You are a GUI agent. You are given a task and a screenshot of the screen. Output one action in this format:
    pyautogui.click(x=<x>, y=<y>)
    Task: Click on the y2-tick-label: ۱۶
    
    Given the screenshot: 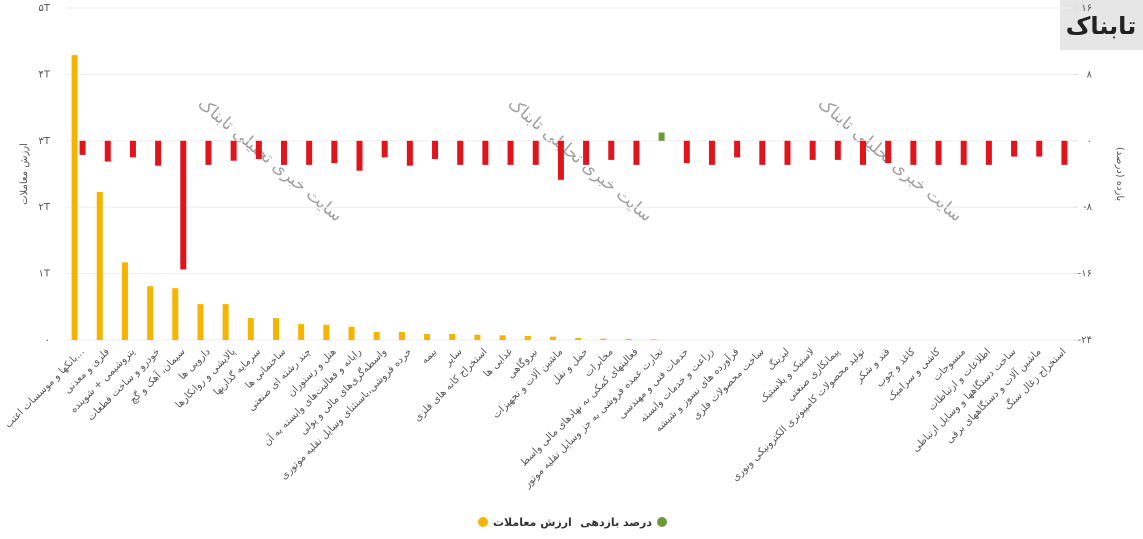 What is the action you would take?
    pyautogui.click(x=1086, y=8)
    